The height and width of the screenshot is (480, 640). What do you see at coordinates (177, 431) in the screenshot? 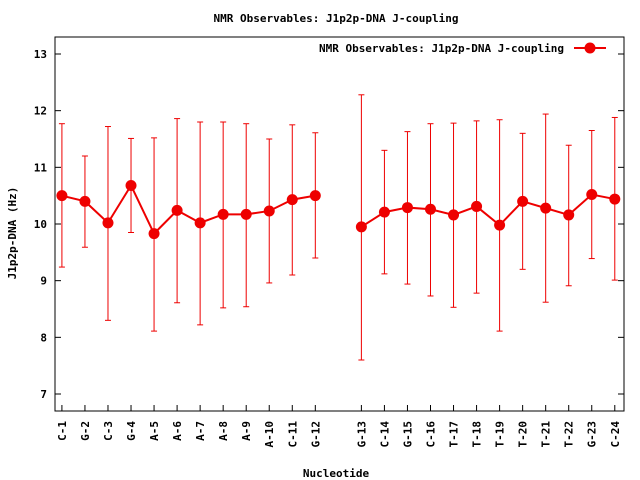
I see `x-tick-label: A-6` at bounding box center [177, 431].